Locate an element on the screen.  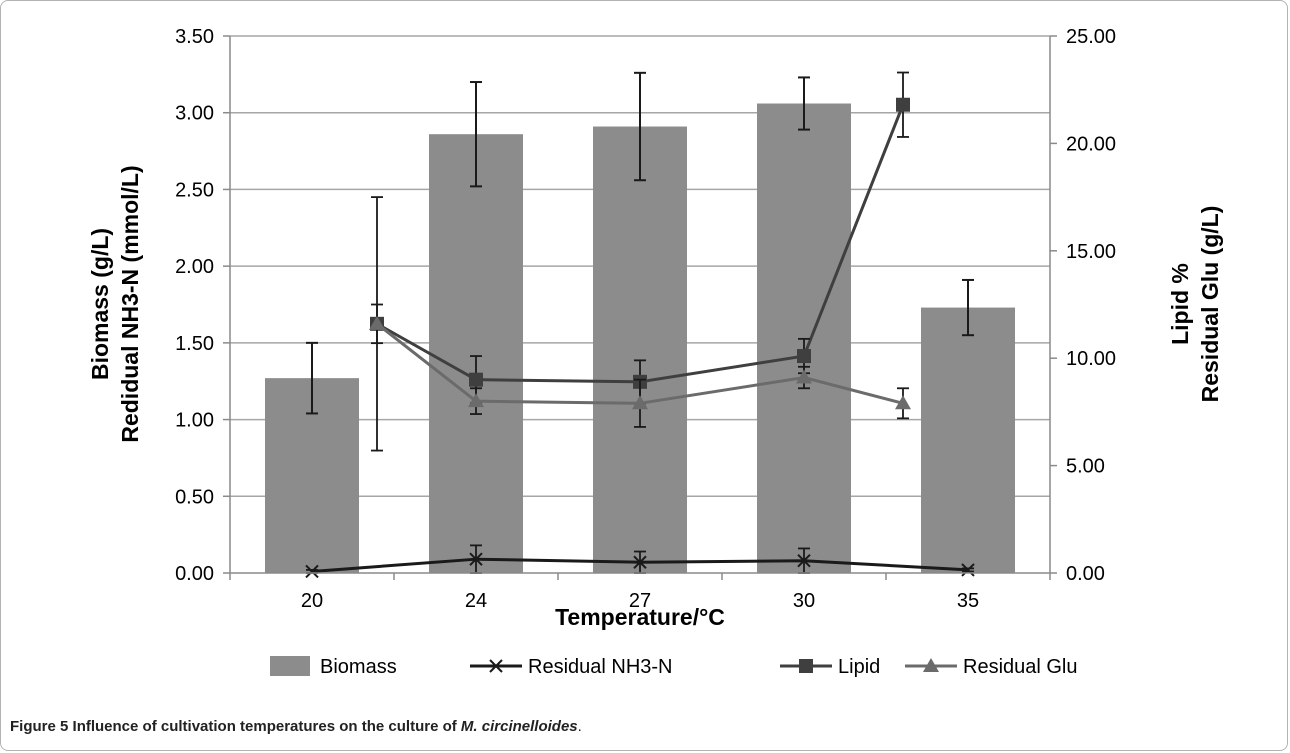
right-tick-label: 0.00 is located at coordinates (1085, 574).